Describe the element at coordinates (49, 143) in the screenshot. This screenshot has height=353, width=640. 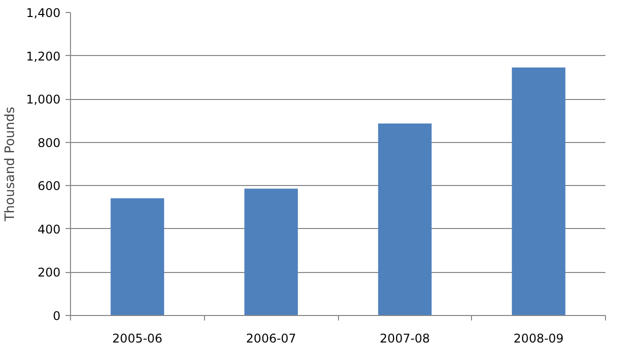
I see `y-tick-label: 800` at that location.